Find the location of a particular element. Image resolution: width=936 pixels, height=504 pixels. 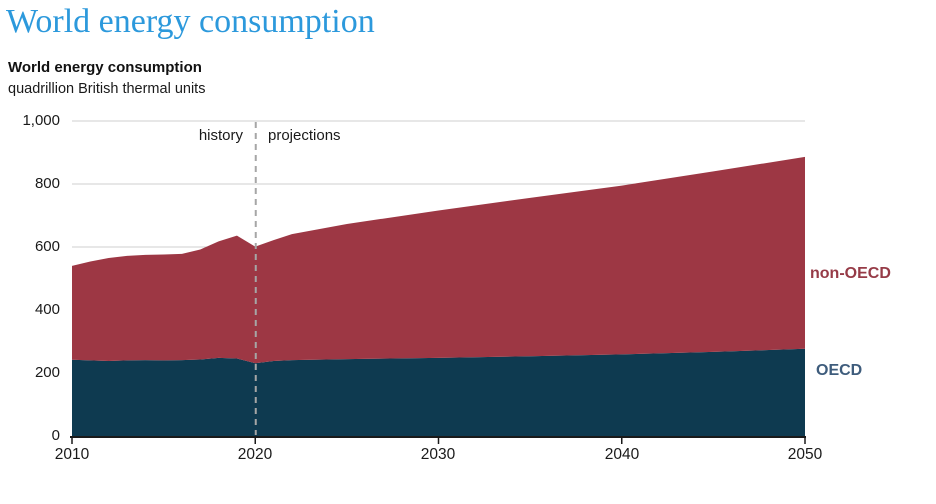

x-axis-tick-label: 2030 is located at coordinates (438, 454).